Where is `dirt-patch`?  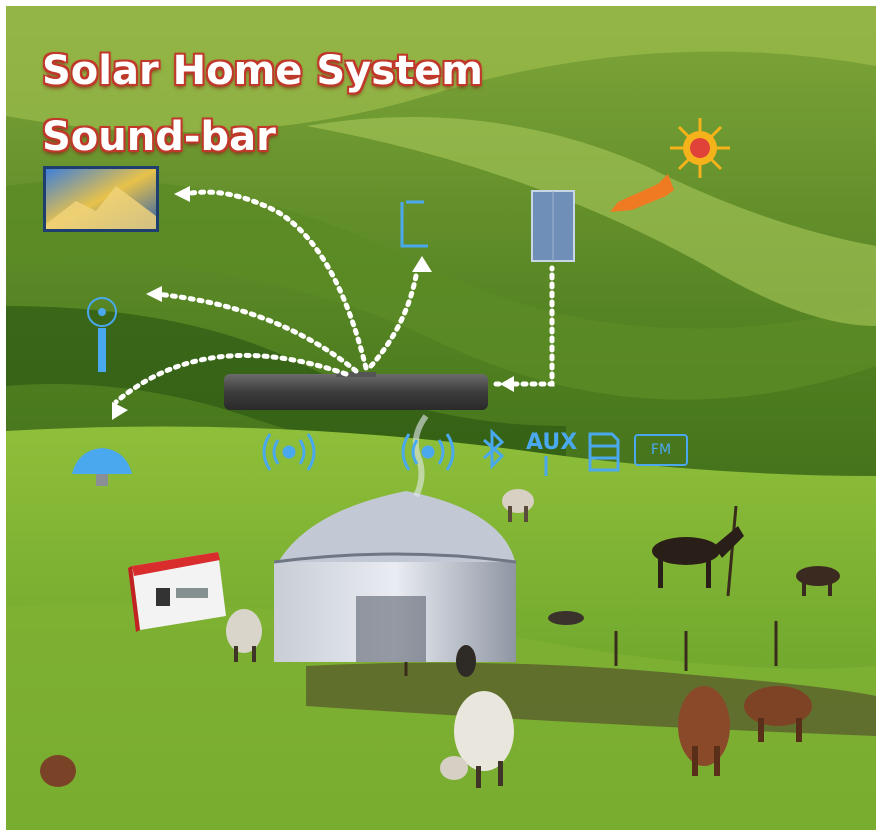
dirt-patch is located at coordinates (591, 699).